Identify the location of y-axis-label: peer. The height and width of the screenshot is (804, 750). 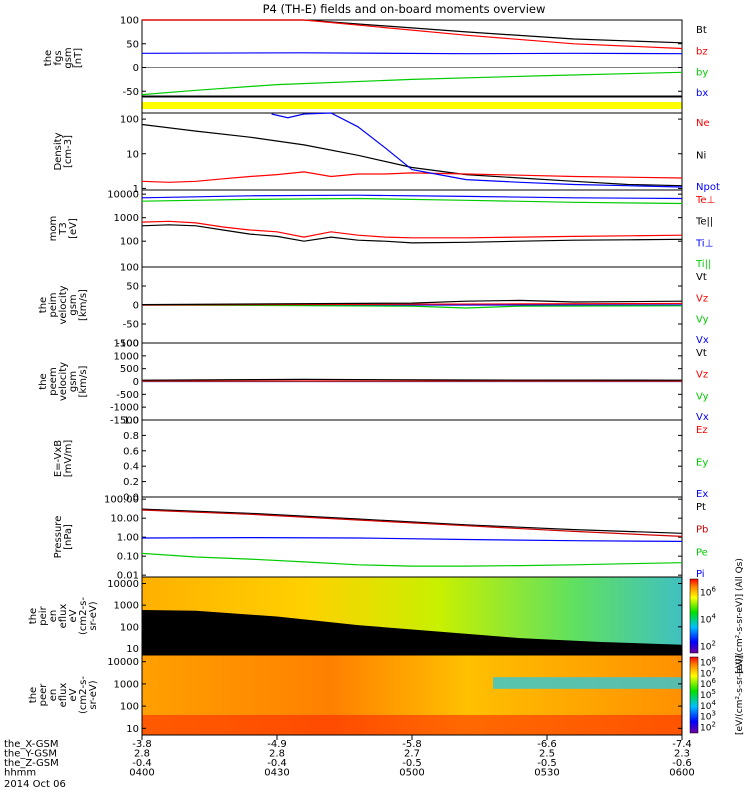
(43, 695).